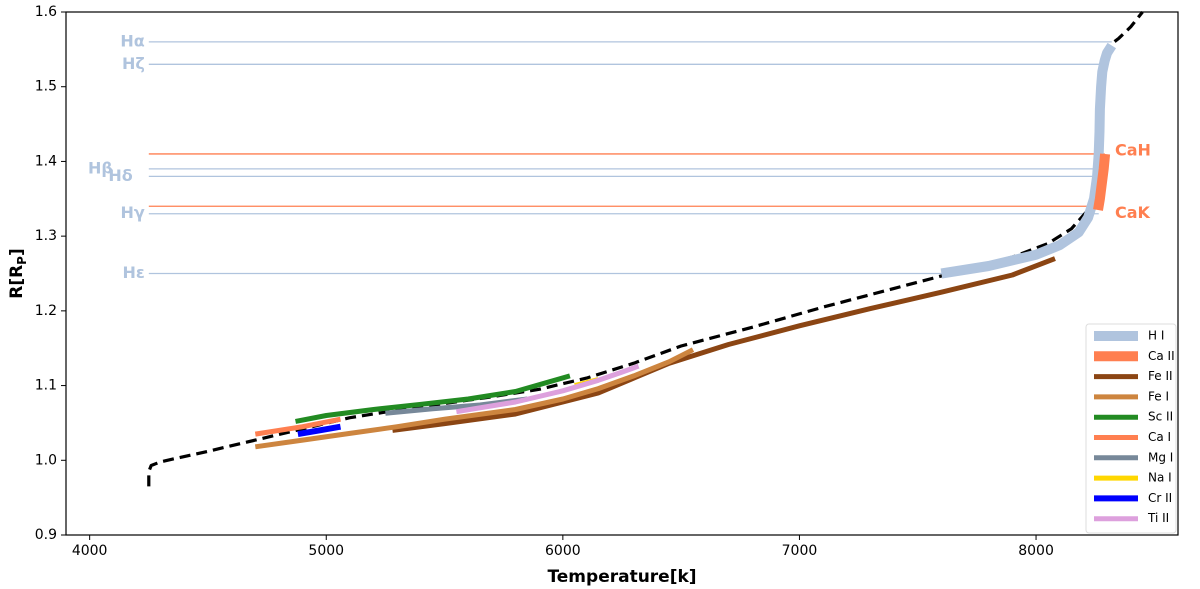  I want to click on legend-label-ca-i: Ca I, so click(1159, 437).